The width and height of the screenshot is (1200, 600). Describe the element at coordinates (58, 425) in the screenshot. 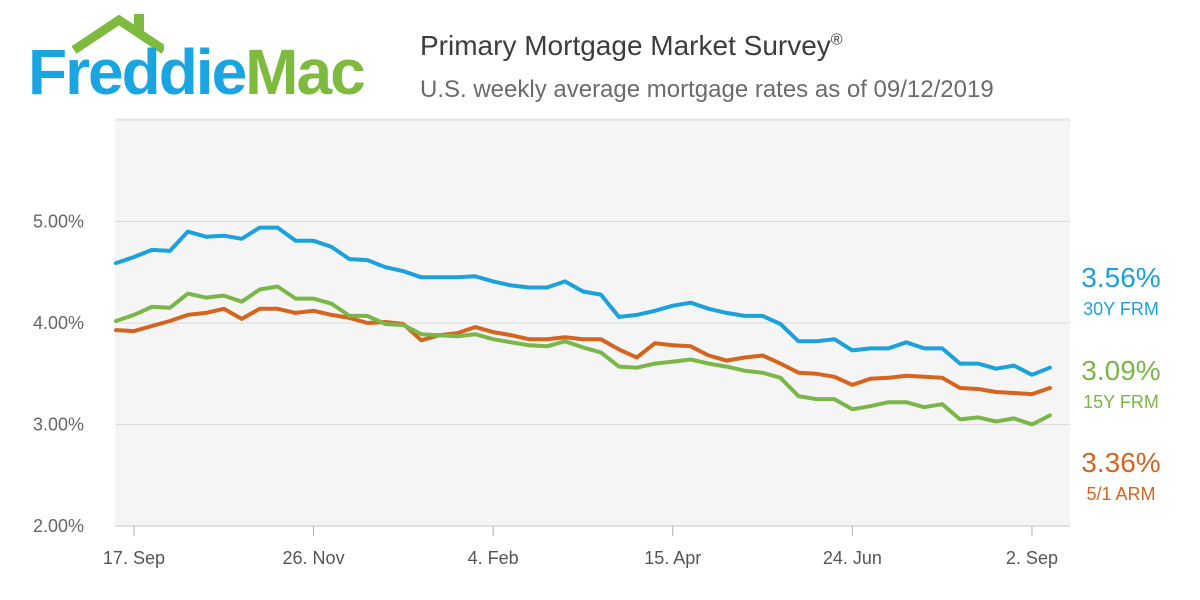

I see `y-tick-label: 3.00%` at that location.